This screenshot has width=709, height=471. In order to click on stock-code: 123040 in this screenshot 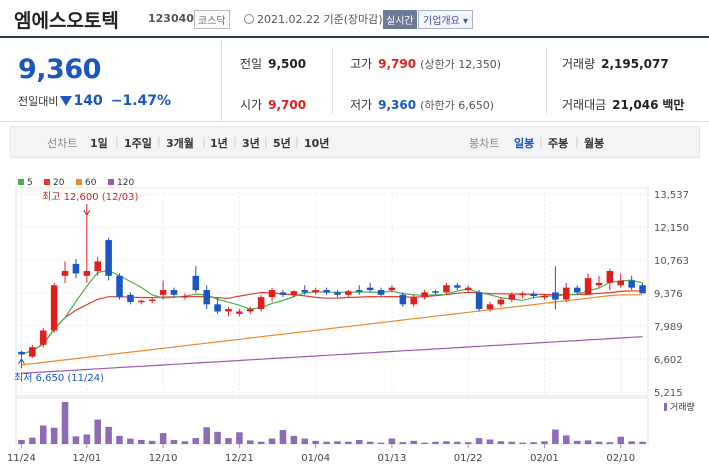, I will do `click(171, 18)`.